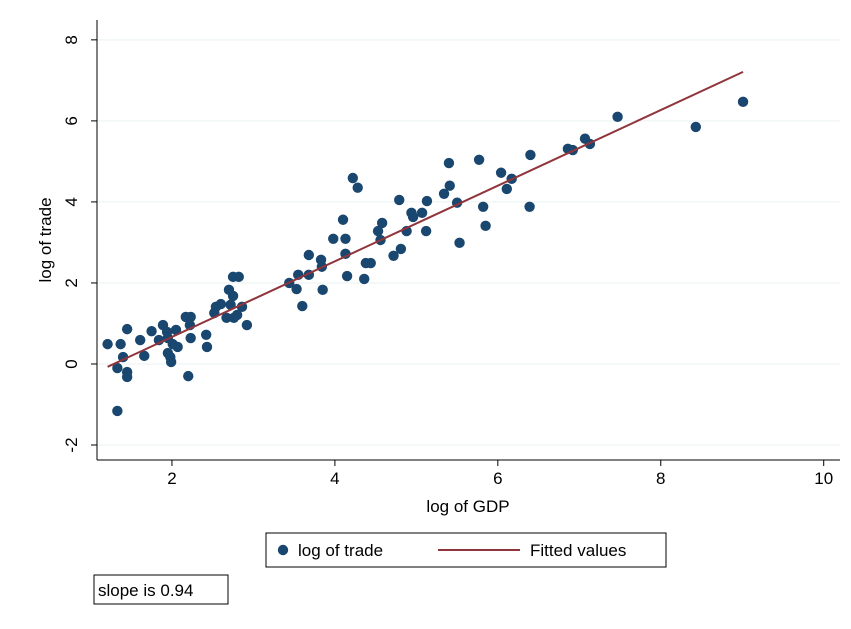 The image size is (851, 629). I want to click on y-tick-label: -2, so click(71, 444).